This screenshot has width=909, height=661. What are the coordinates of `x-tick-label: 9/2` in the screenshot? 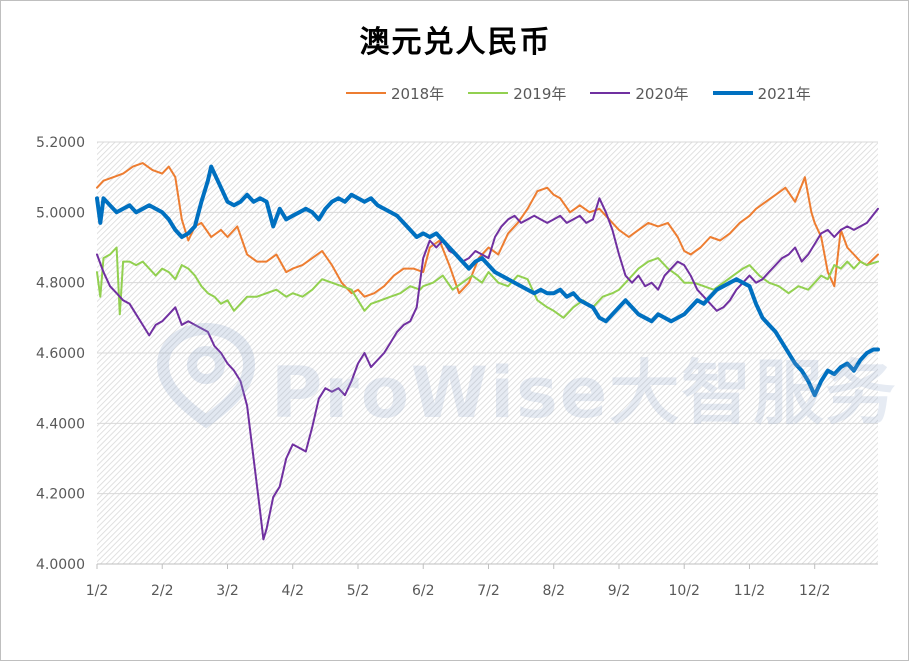 It's located at (619, 591).